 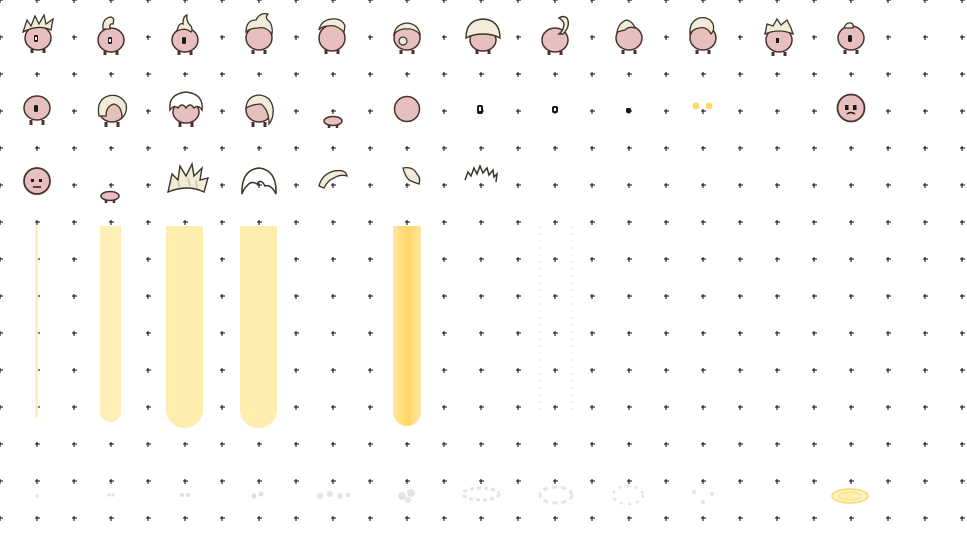 I want to click on head-curl-tuft-sprite, so click(x=111, y=34).